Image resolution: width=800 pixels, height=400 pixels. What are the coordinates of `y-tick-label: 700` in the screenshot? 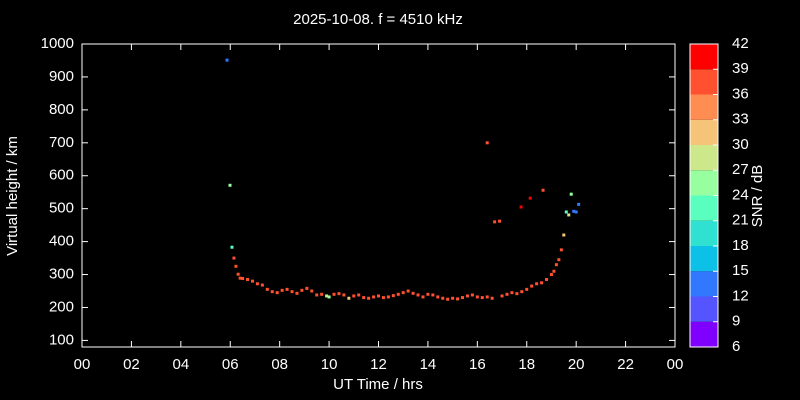 It's located at (61, 142).